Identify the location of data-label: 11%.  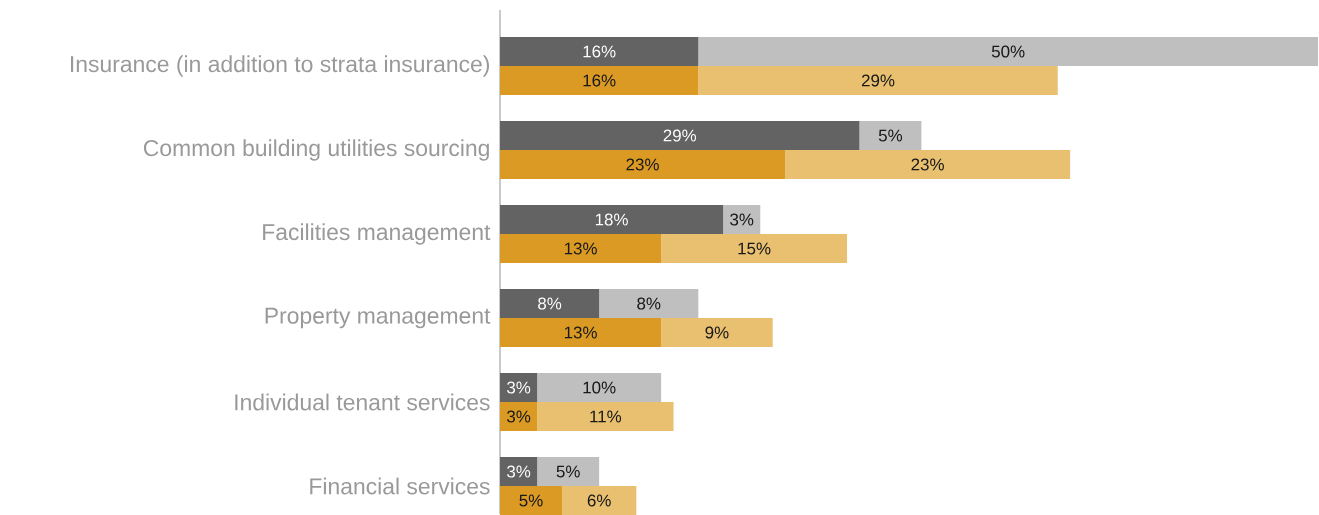
(606, 416).